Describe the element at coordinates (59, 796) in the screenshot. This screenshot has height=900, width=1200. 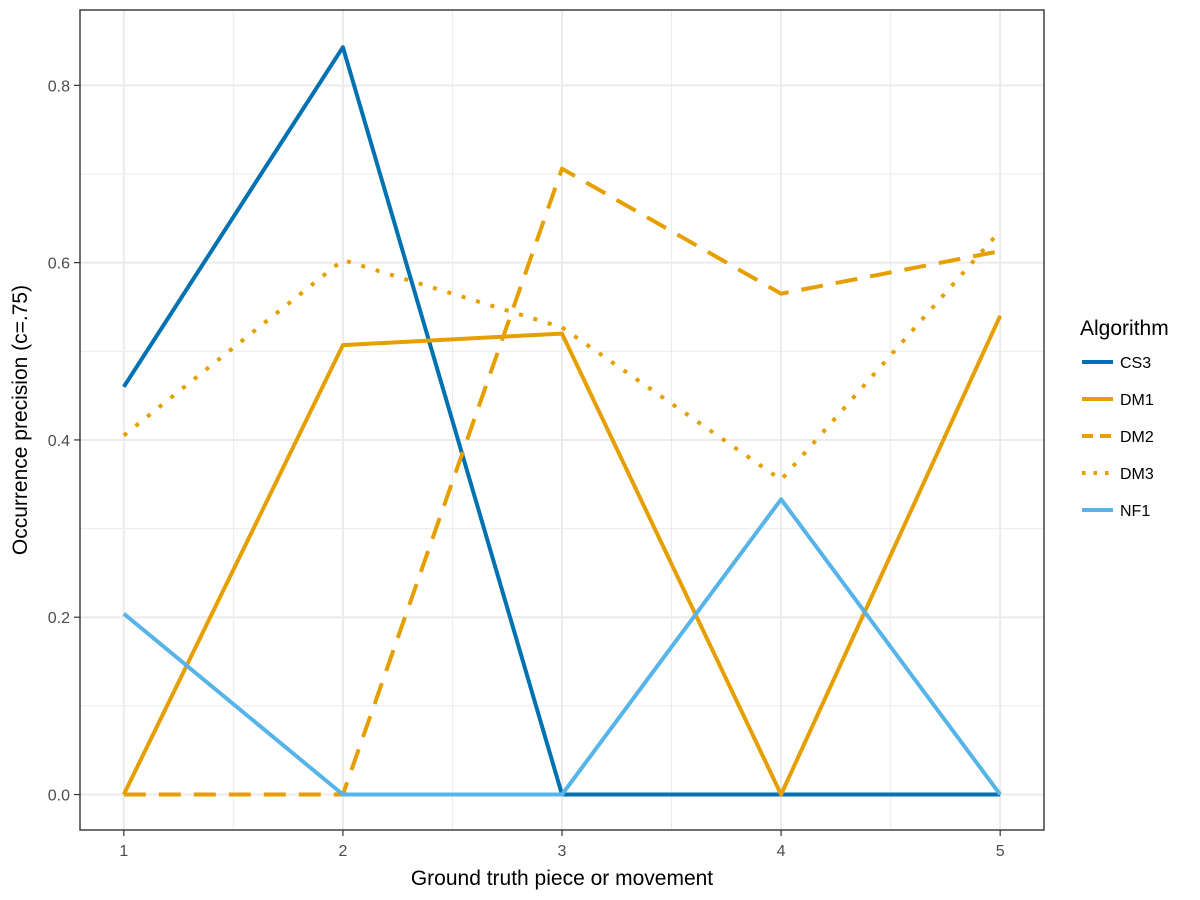
I see `y-tick-label: 0.0` at that location.